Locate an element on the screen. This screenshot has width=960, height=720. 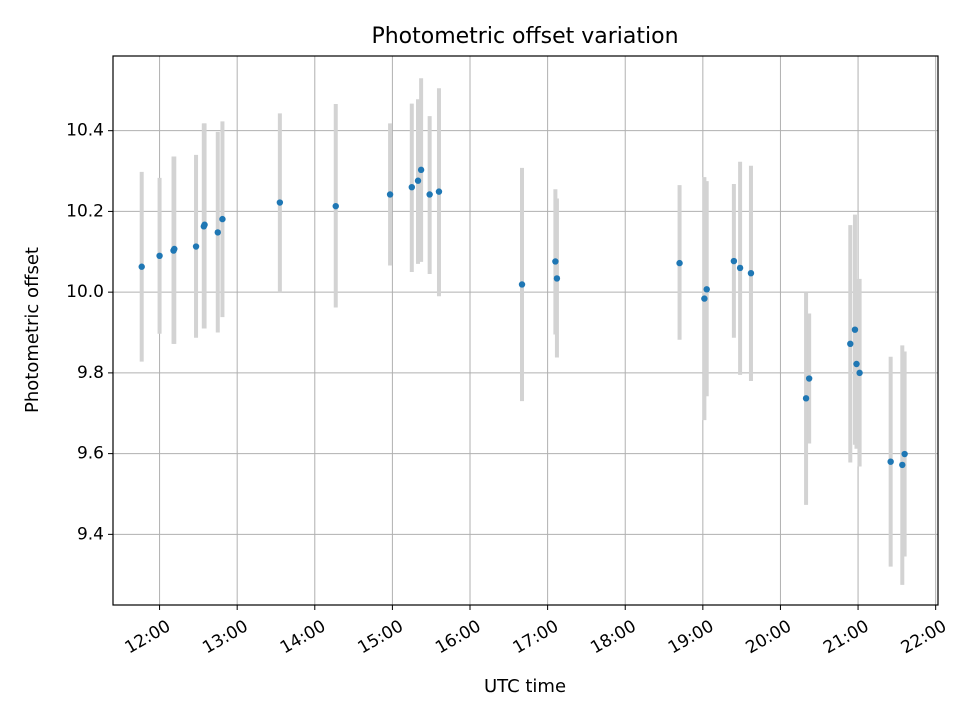
y-tick-label: 10.4 is located at coordinates (85, 131).